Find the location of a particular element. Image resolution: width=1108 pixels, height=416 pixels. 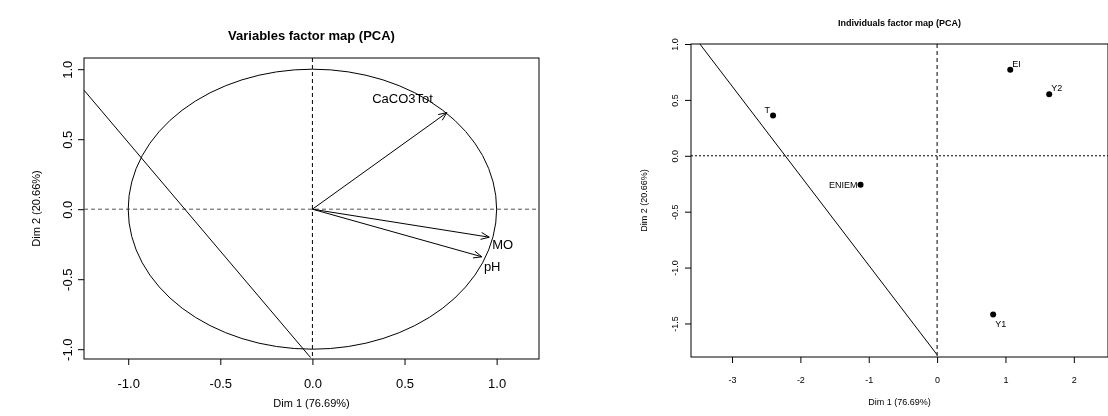

x-tick-label: 0.0 is located at coordinates (312, 384).